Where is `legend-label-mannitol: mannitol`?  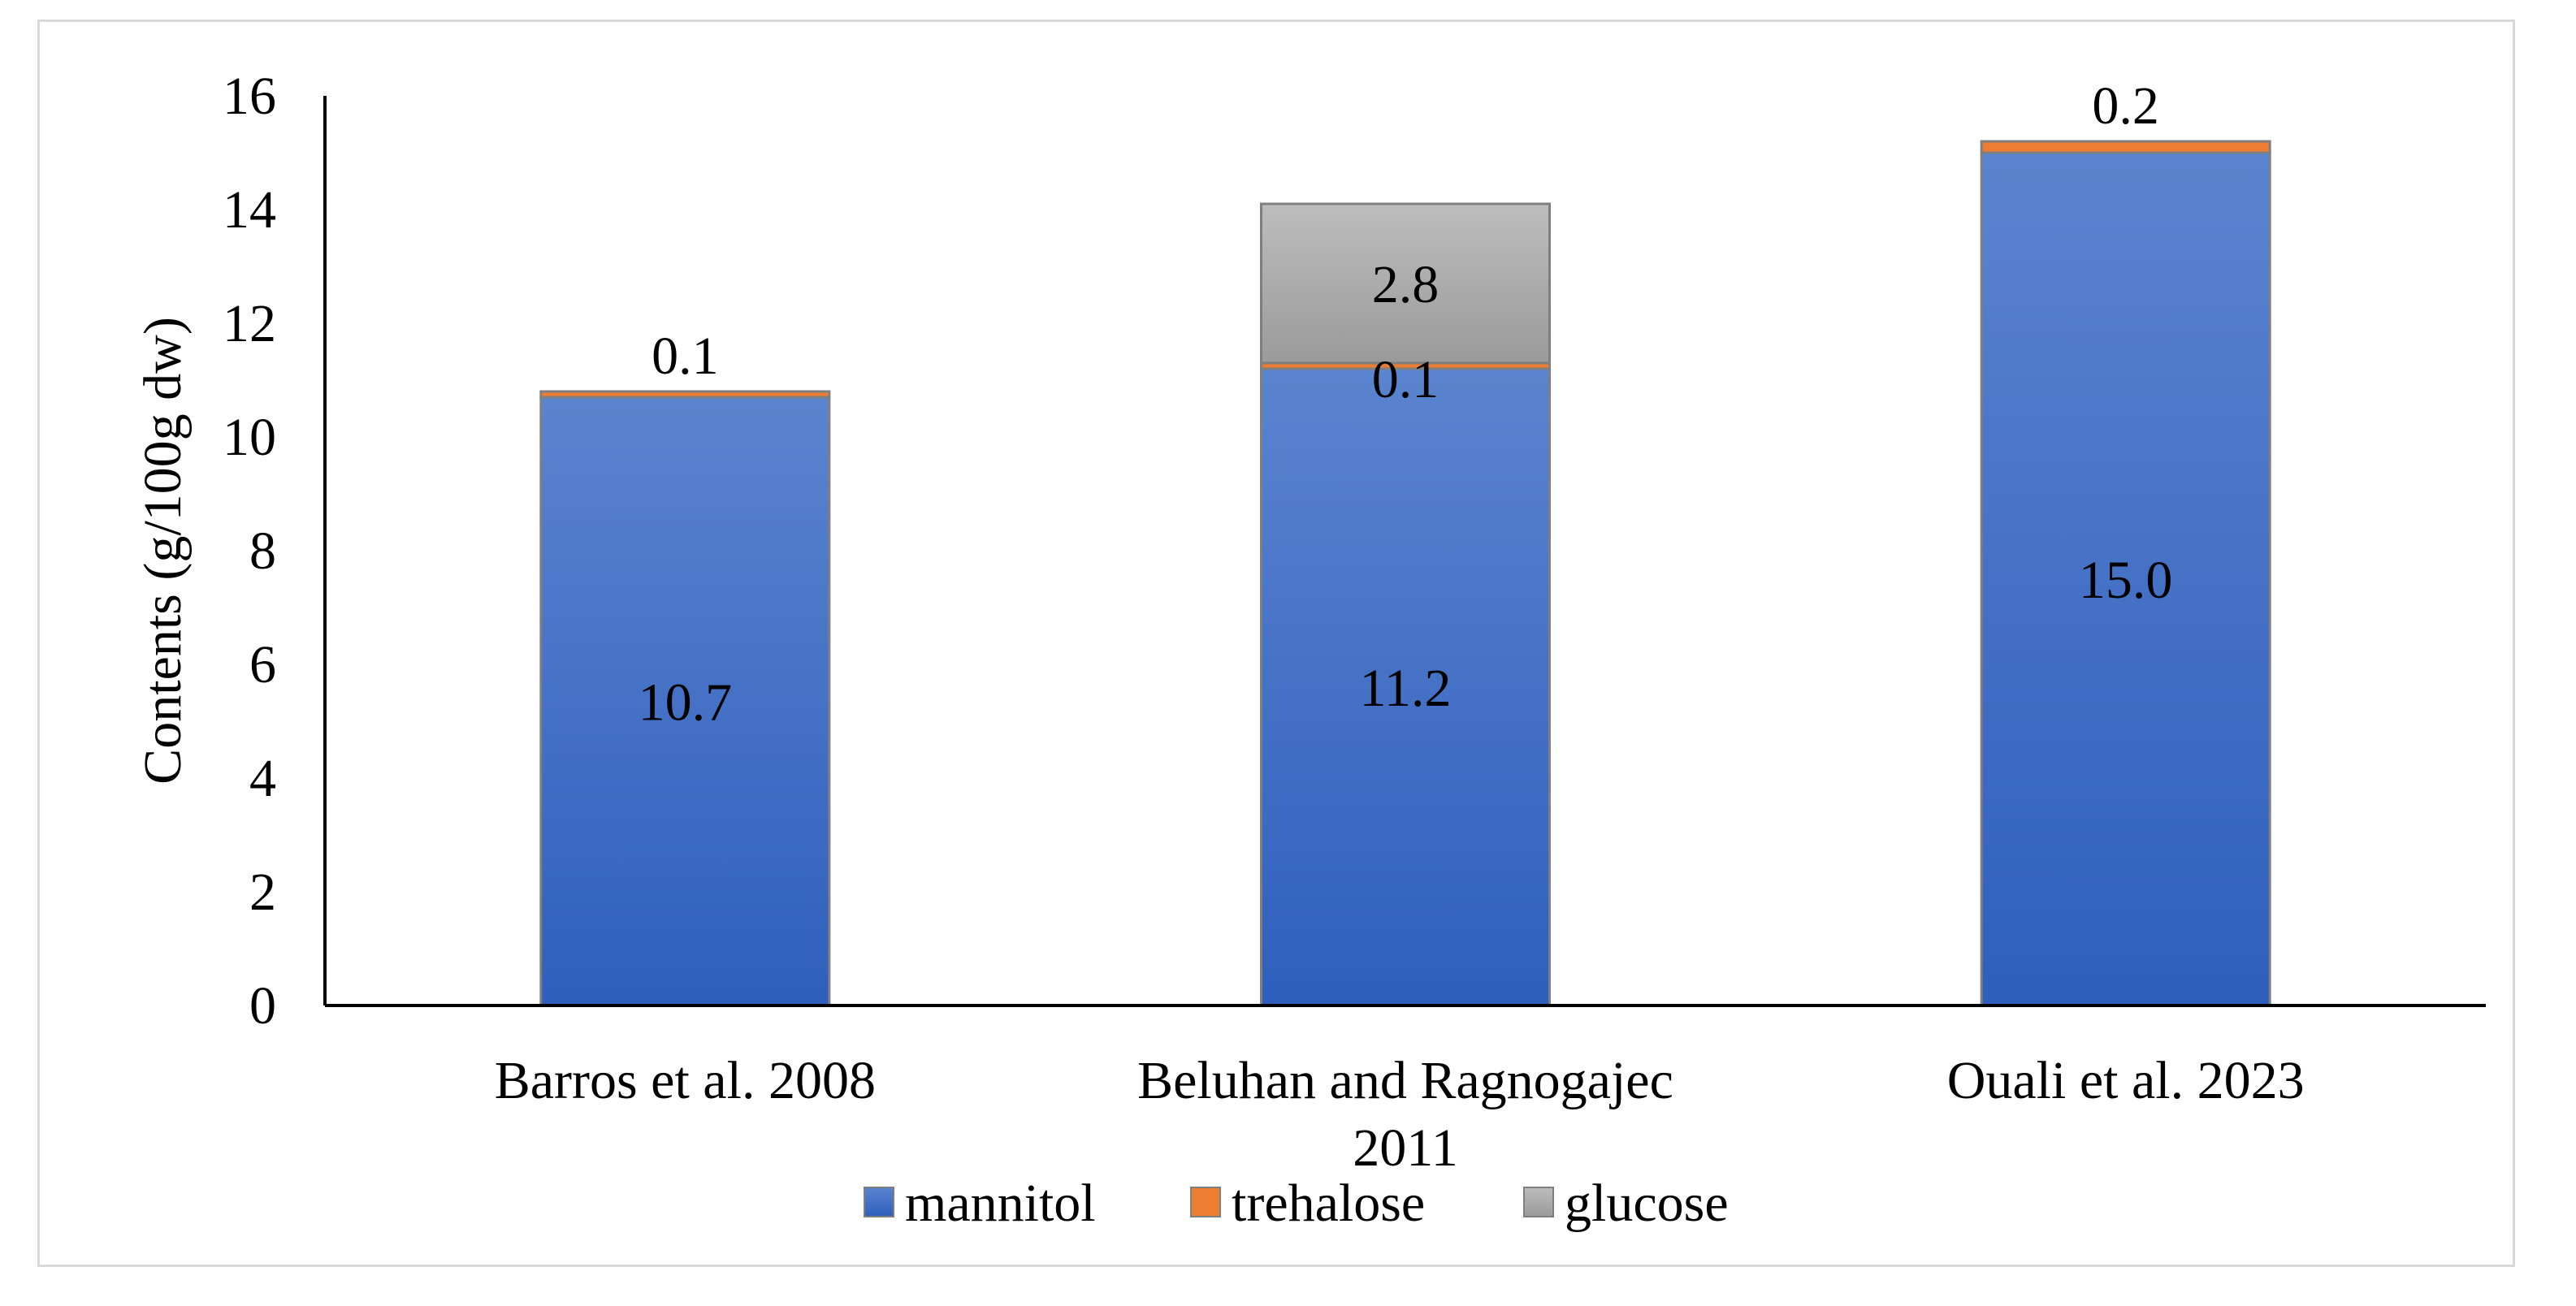 legend-label-mannitol: mannitol is located at coordinates (1000, 1203).